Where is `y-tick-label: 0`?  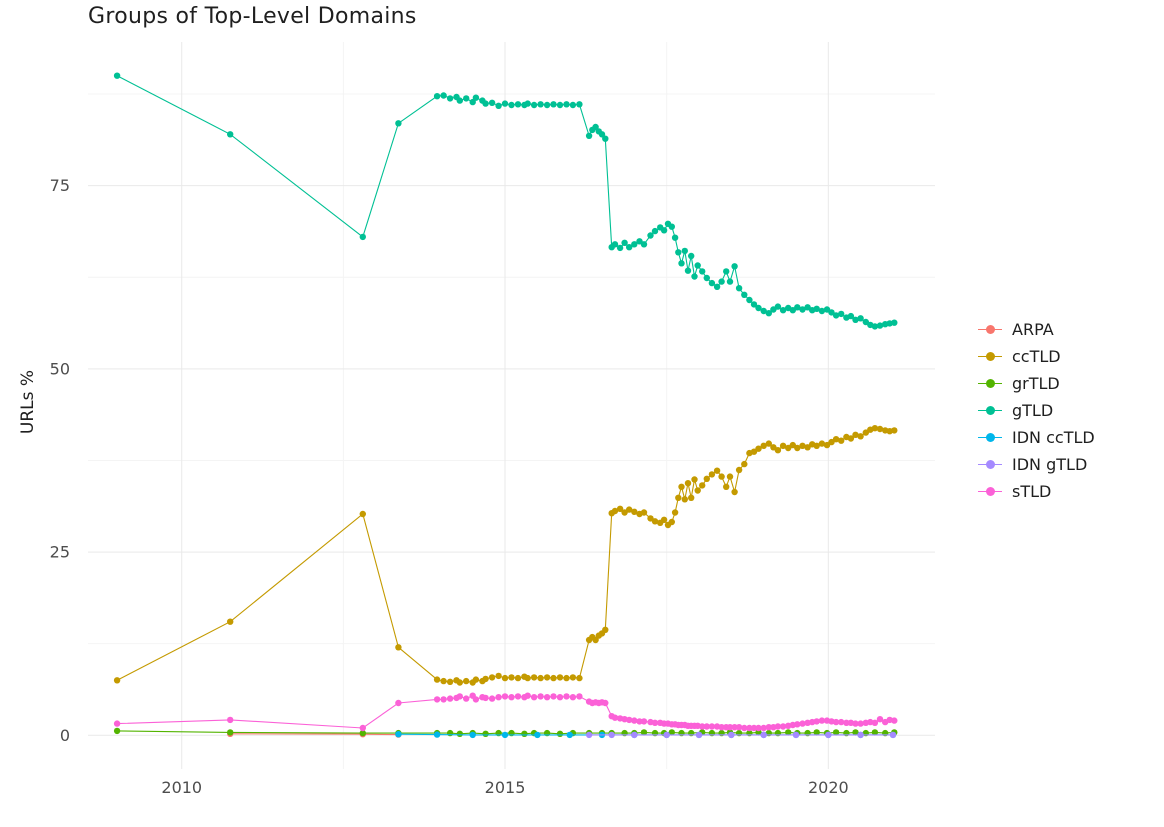
y-tick-label: 0 is located at coordinates (65, 735).